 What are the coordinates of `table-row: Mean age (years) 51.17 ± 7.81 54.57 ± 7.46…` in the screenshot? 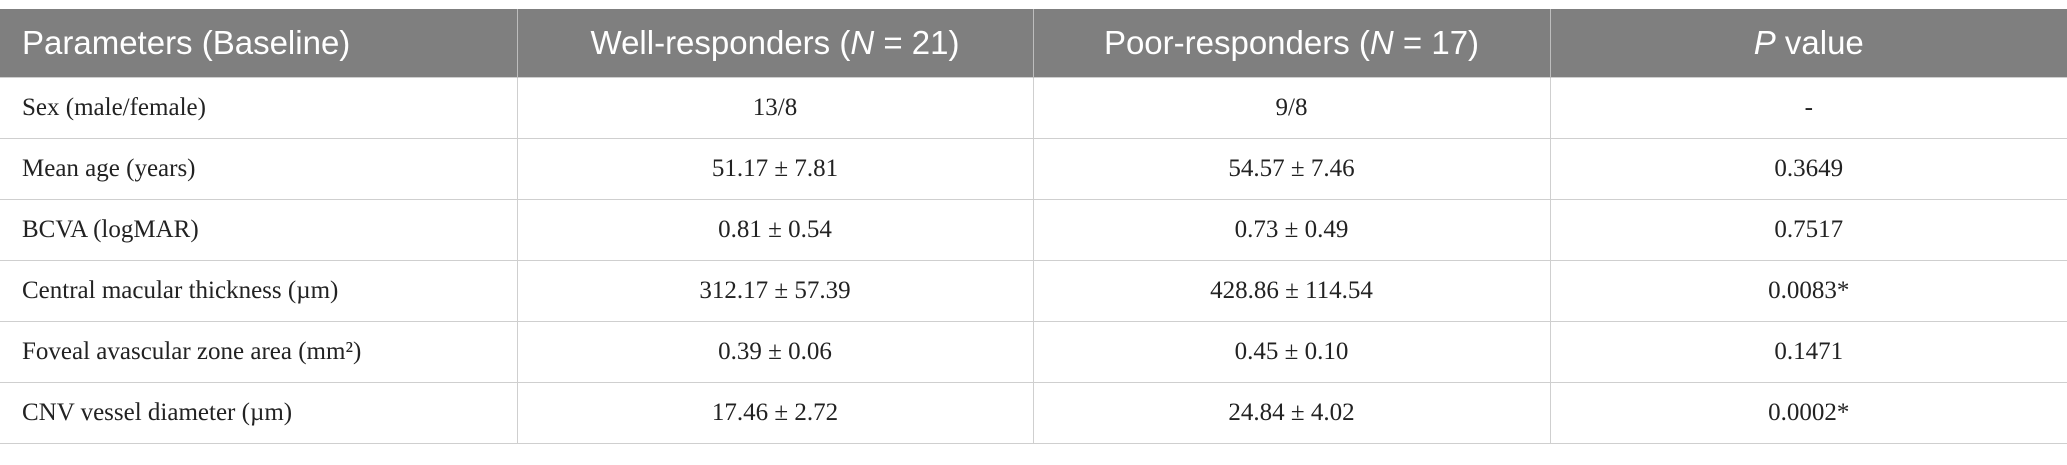 It's located at (1033, 169).